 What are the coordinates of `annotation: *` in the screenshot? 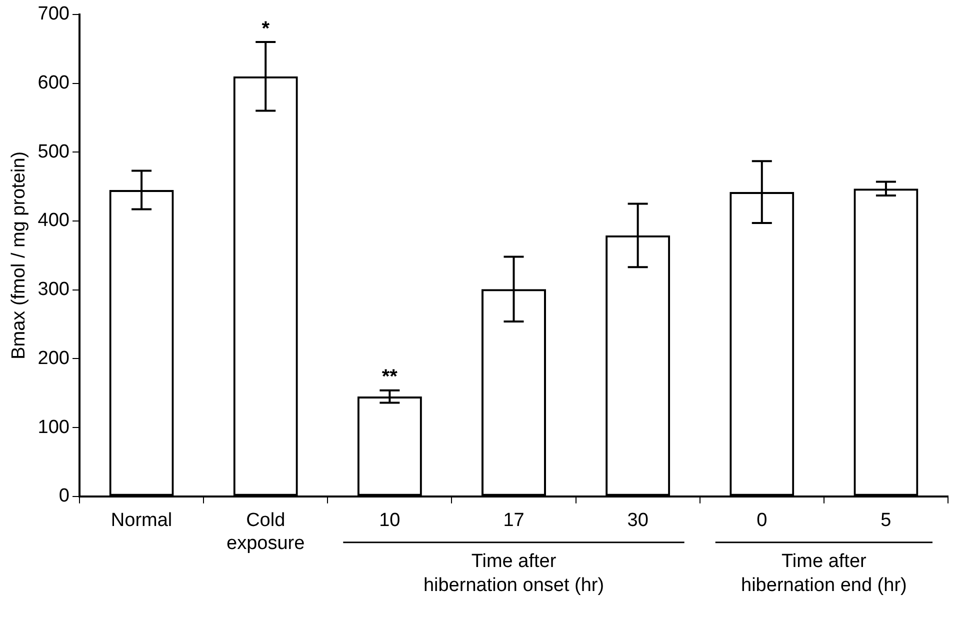 It's located at (266, 29).